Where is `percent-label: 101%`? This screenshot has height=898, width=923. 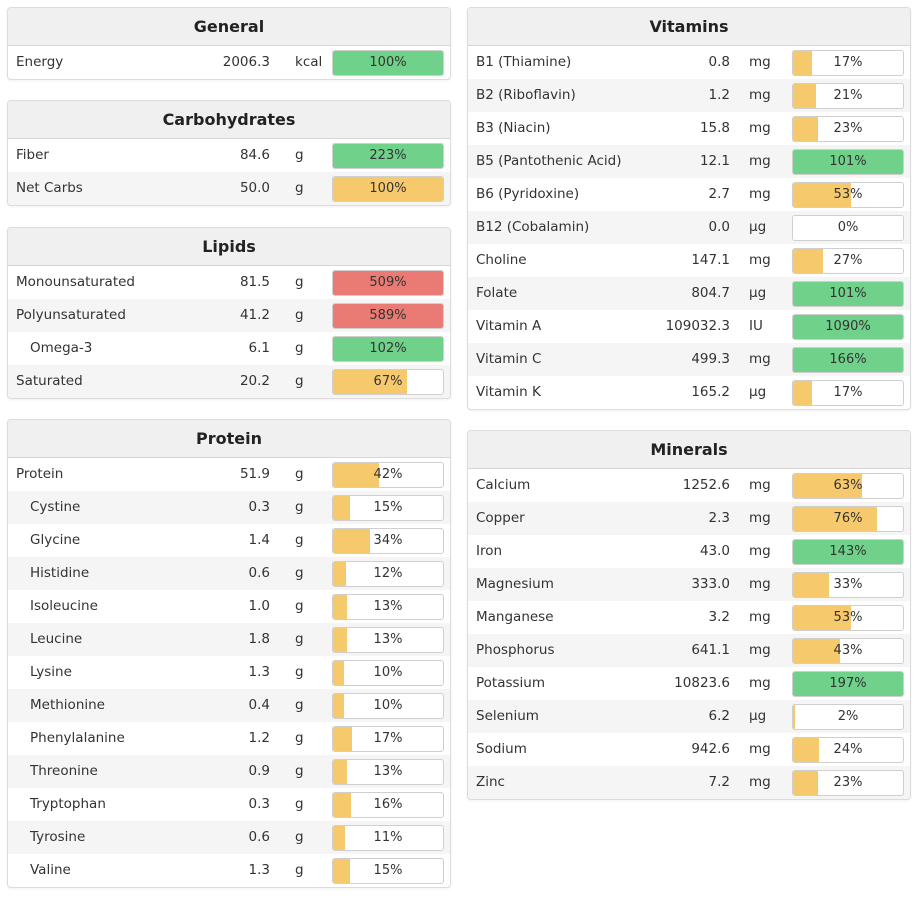 percent-label: 101% is located at coordinates (848, 293).